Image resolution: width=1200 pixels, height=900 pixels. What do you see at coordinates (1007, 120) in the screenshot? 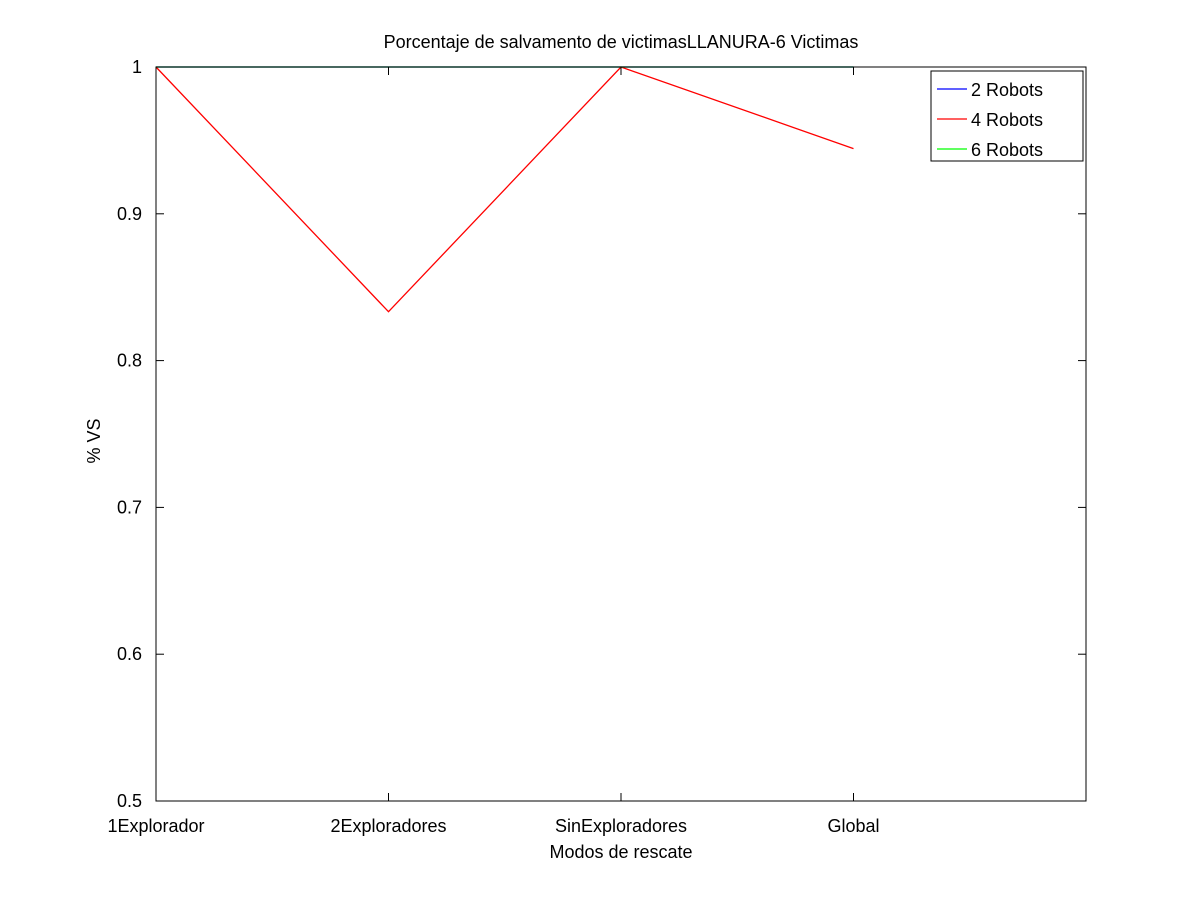
I see `legend-label: 4 Robots` at bounding box center [1007, 120].